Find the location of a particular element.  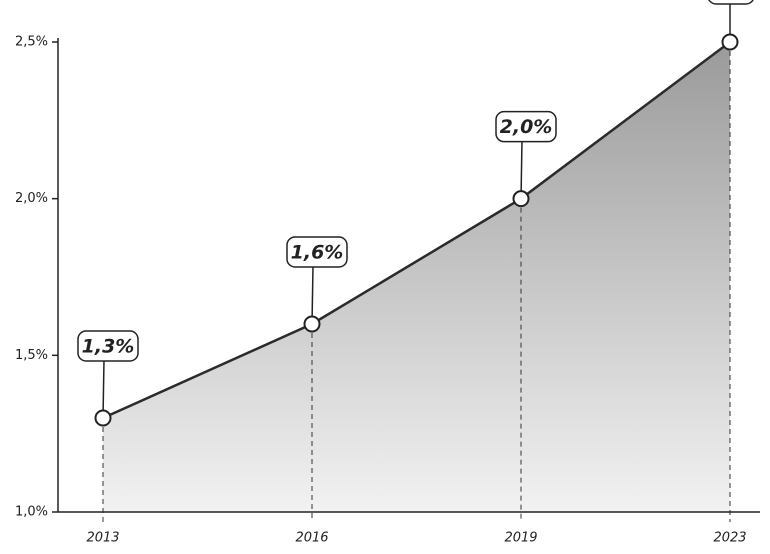

y-tick-label: 2,0% is located at coordinates (31, 198).